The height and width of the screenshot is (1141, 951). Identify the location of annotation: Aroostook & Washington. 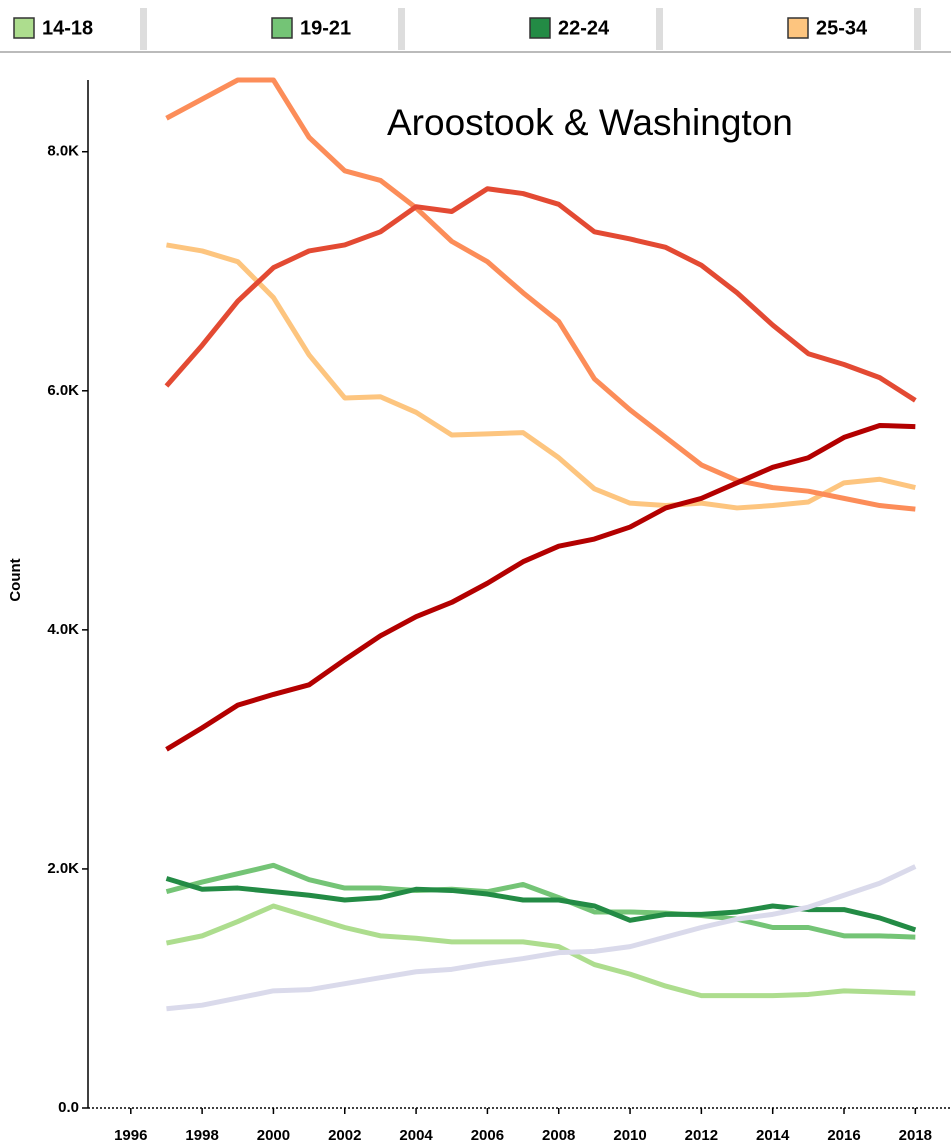
(590, 122).